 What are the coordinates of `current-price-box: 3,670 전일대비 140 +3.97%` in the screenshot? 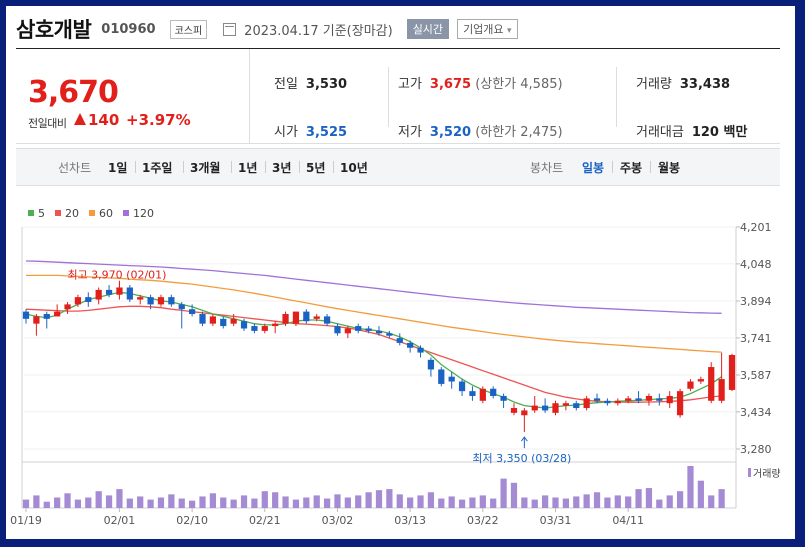 It's located at (133, 96).